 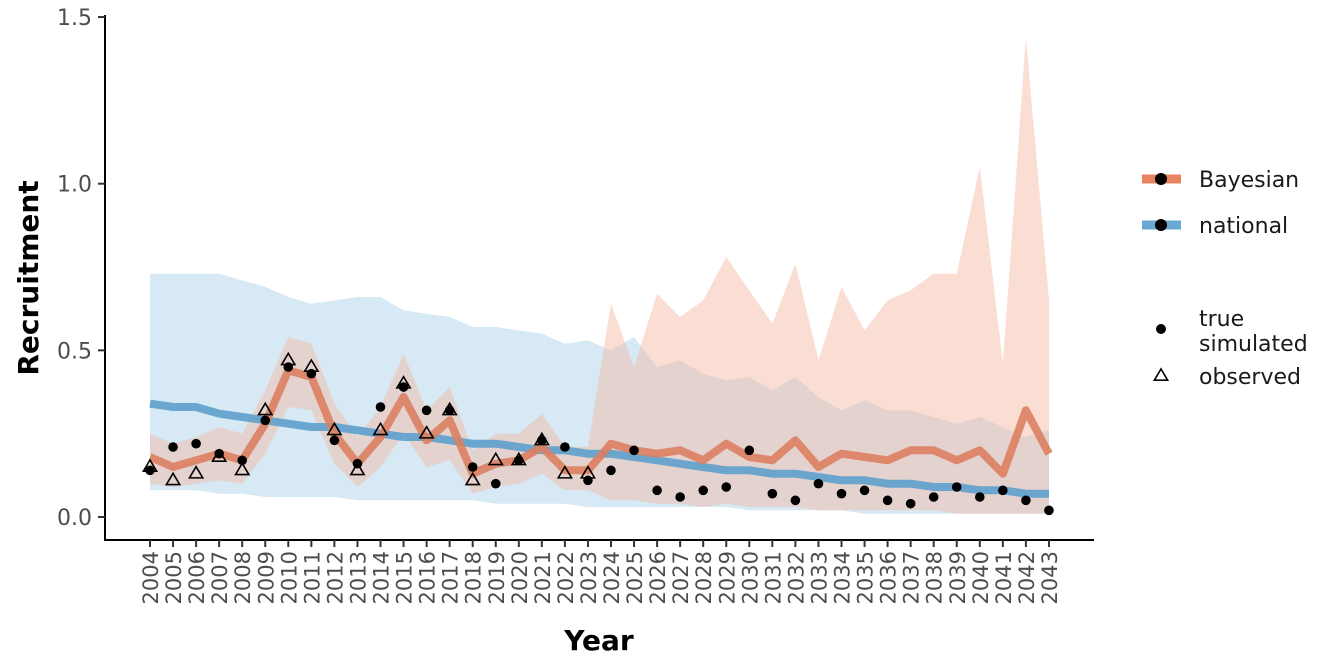 I want to click on x-tick-label: 2040, so click(x=981, y=577).